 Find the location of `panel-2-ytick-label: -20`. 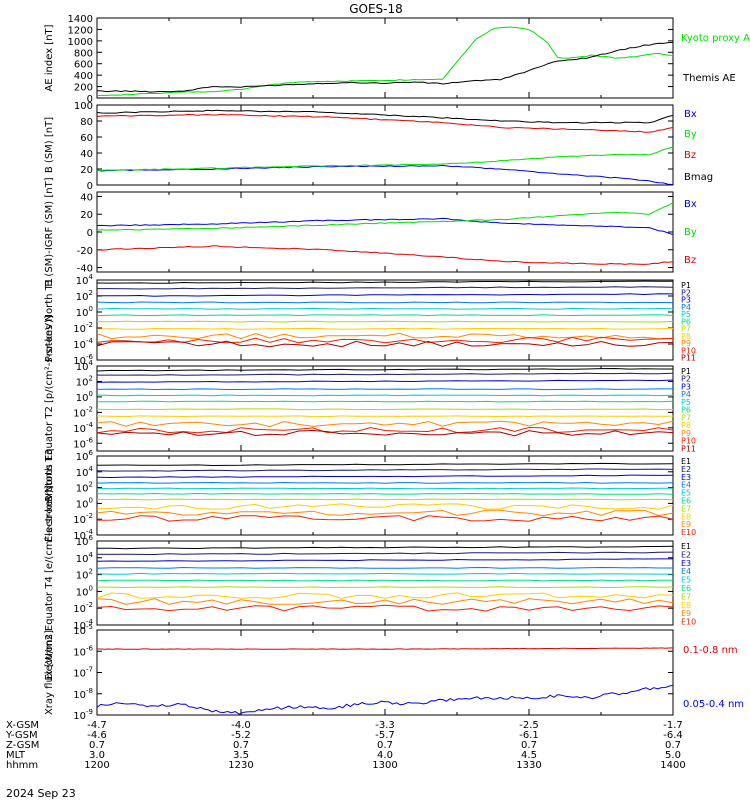

panel-2-ytick-label: -20 is located at coordinates (85, 251).